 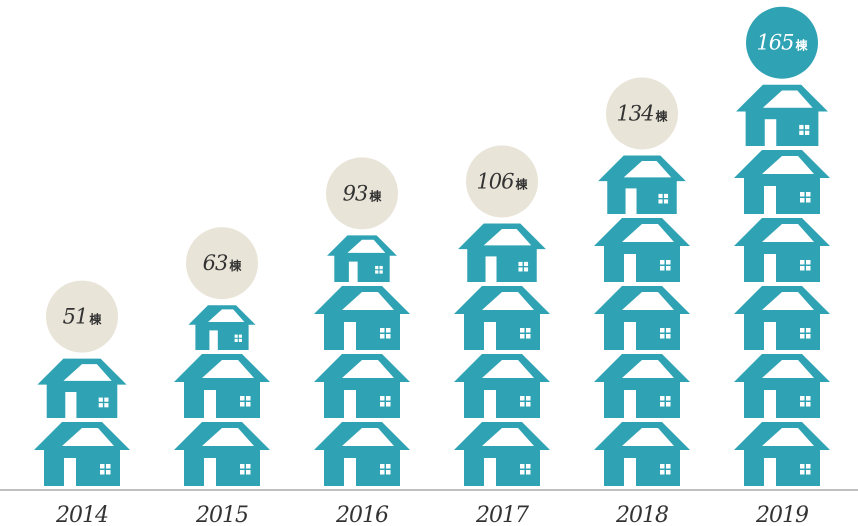 What do you see at coordinates (83, 317) in the screenshot?
I see `value-label: 51 棟` at bounding box center [83, 317].